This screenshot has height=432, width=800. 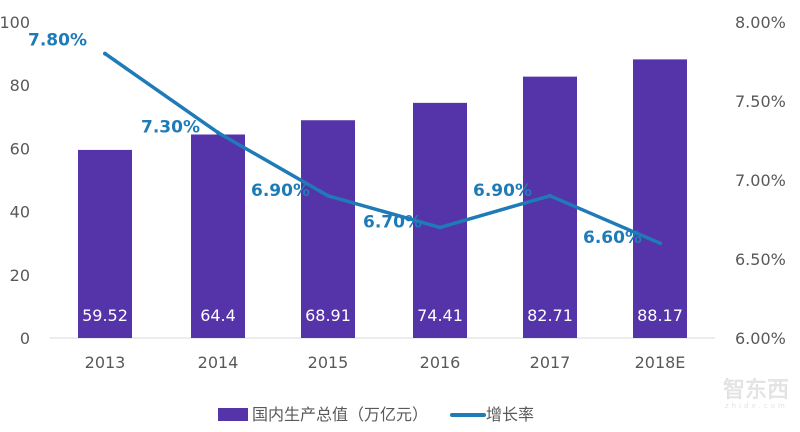 What do you see at coordinates (510, 414) in the screenshot?
I see `legend-label-growth: 增长率` at bounding box center [510, 414].